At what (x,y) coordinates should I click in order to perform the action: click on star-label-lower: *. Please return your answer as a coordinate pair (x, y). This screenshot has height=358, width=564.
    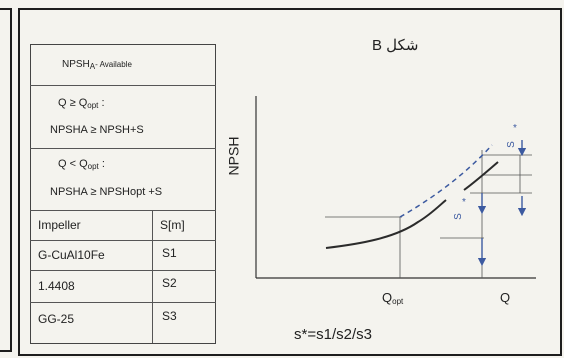
    Looking at the image, I should click on (464, 202).